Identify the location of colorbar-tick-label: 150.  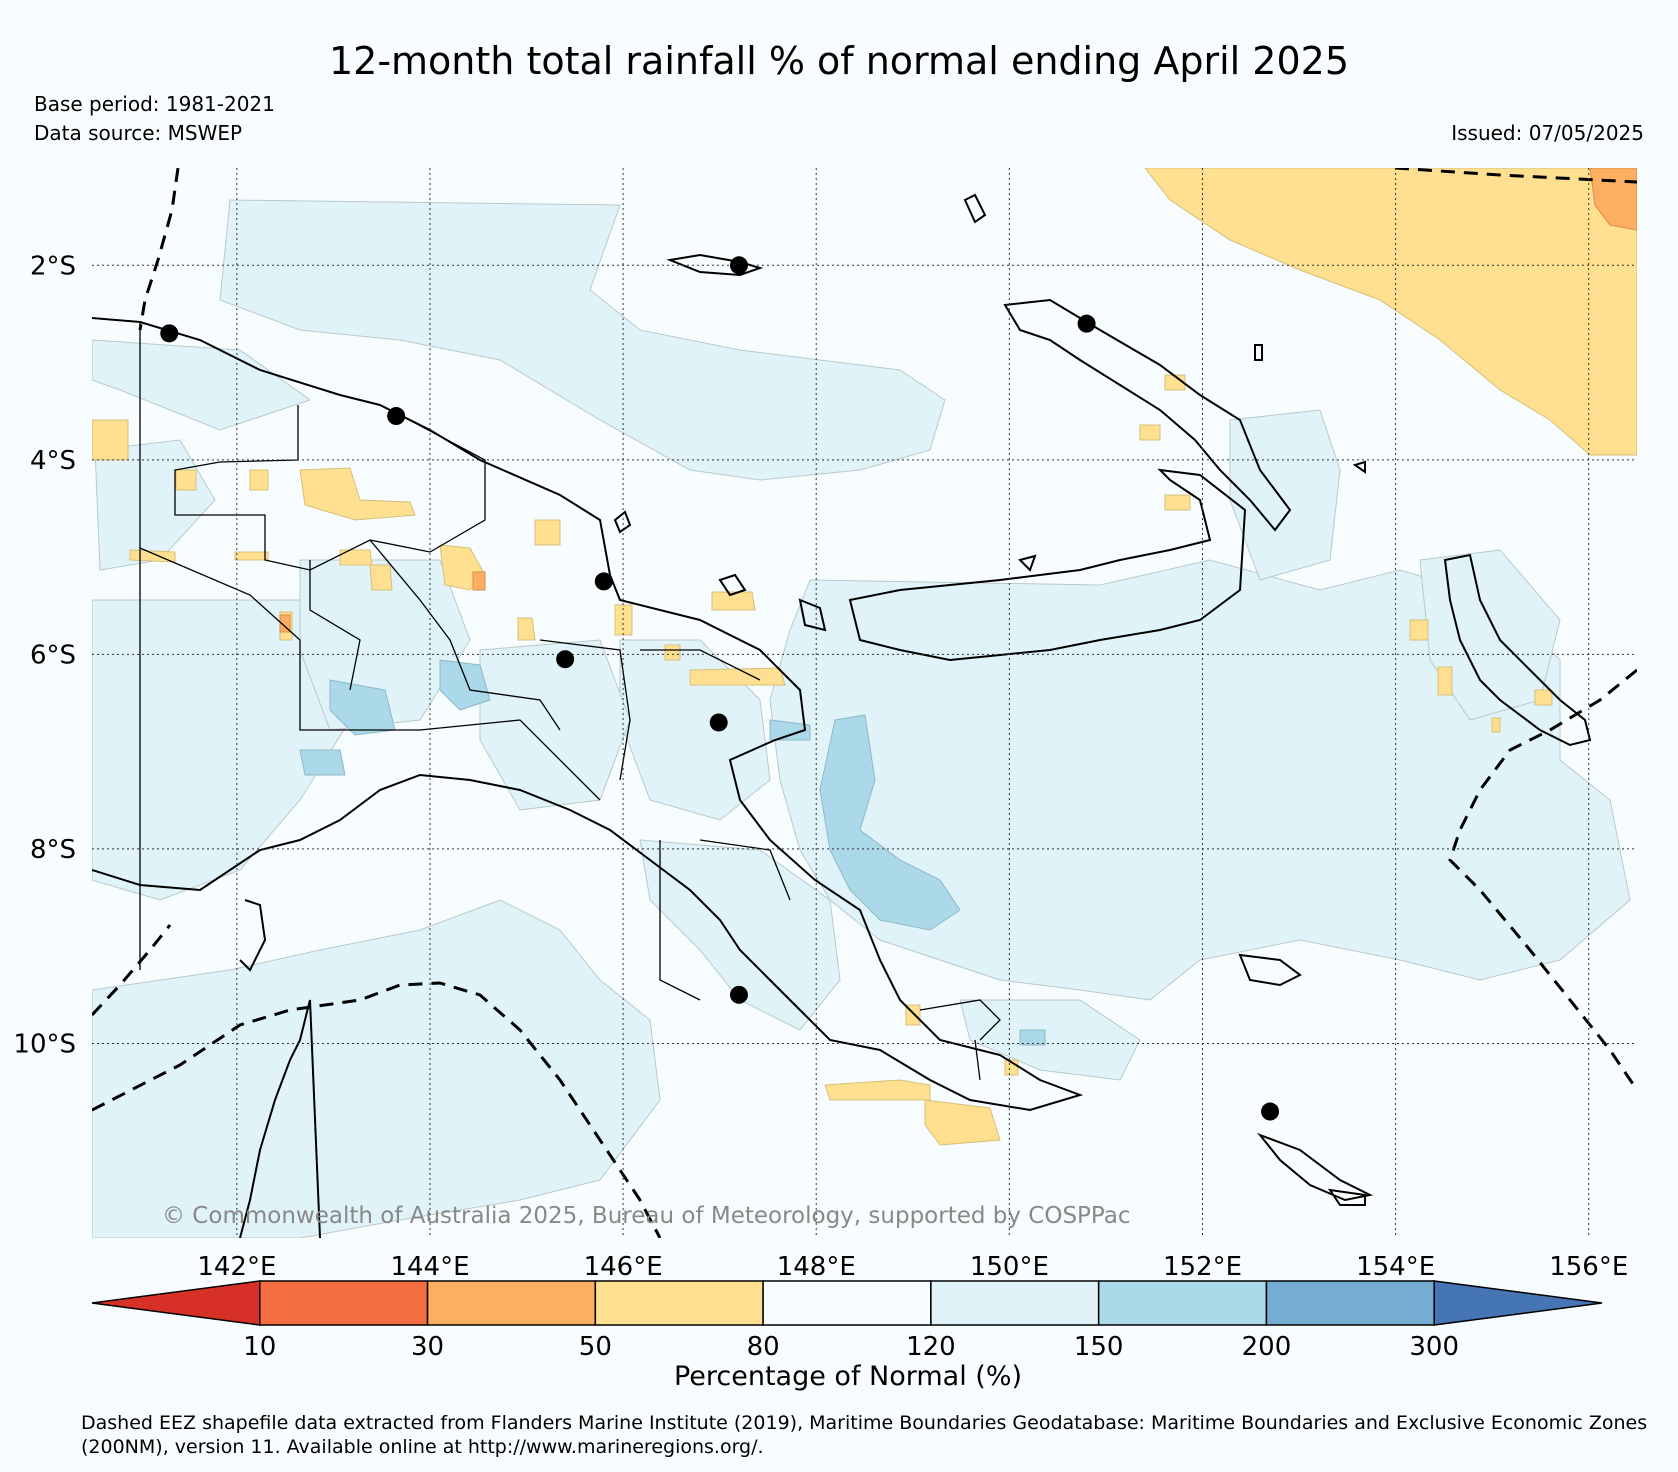
(1099, 1347).